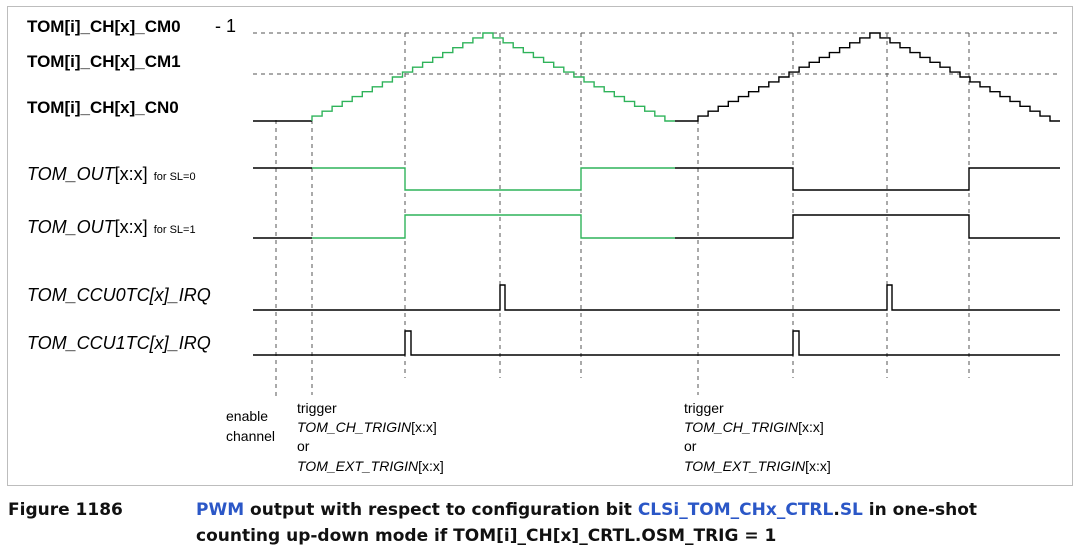 The width and height of the screenshot is (1080, 556). What do you see at coordinates (367, 427) in the screenshot?
I see `trigger1-ch-trigin: TOM_CH_TRIGIN[x:x]` at bounding box center [367, 427].